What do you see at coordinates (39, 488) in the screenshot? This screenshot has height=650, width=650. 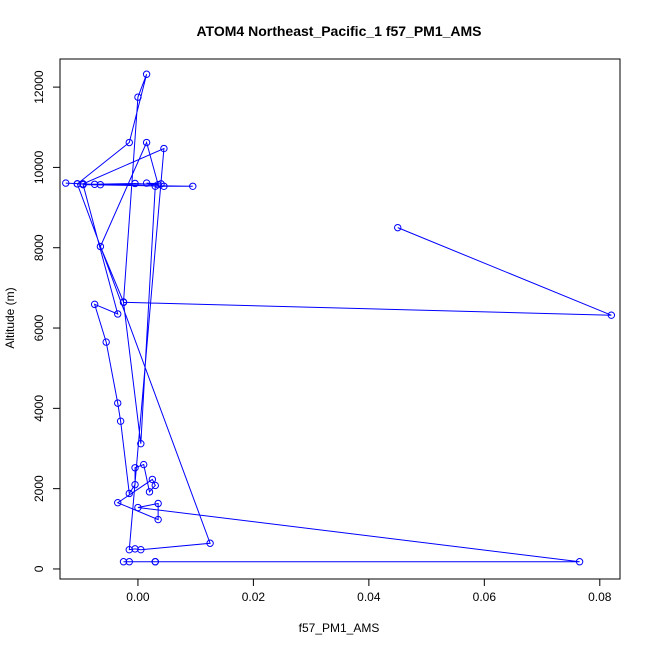 I see `y-tick-label: 2000` at bounding box center [39, 488].